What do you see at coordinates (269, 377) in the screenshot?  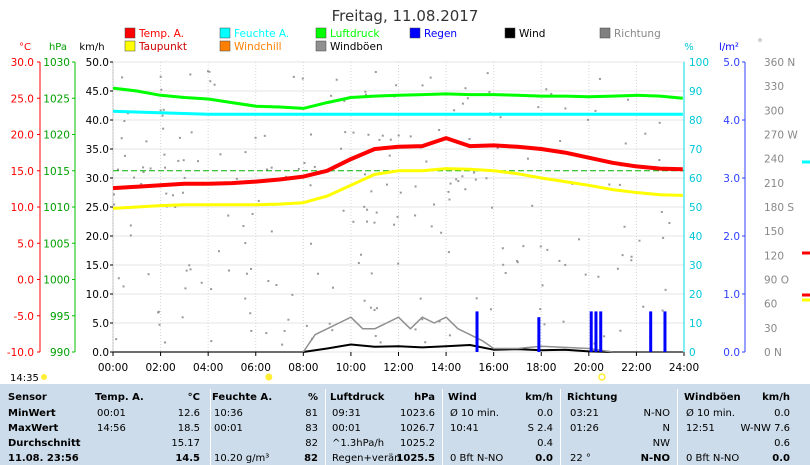 I see `sunrise-marker` at bounding box center [269, 377].